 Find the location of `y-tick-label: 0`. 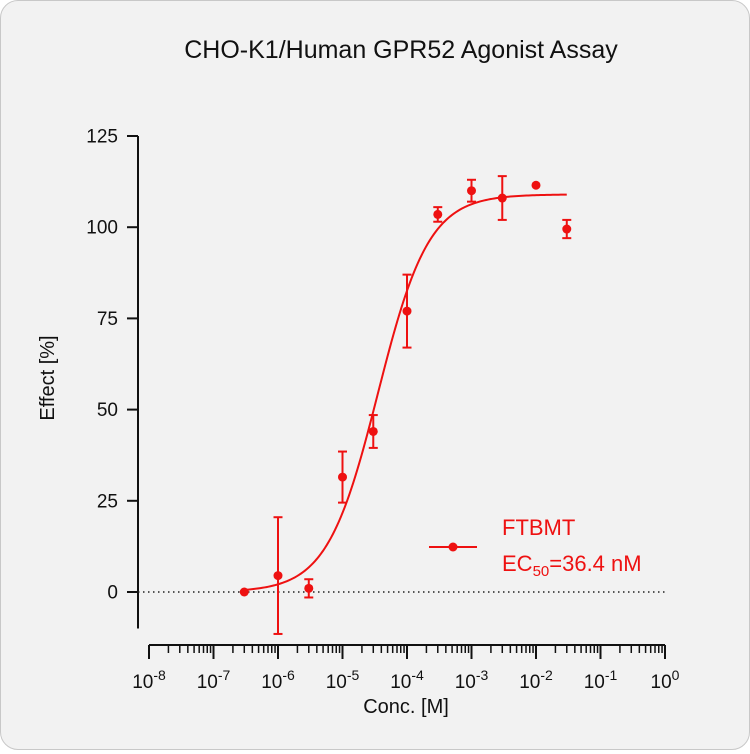

y-tick-label: 0 is located at coordinates (112, 593).